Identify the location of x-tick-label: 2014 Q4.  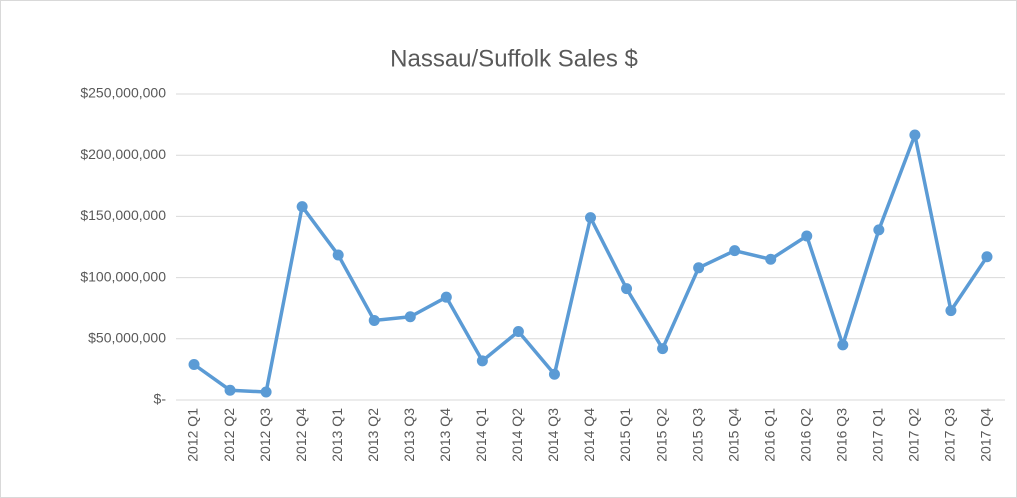
(589, 435).